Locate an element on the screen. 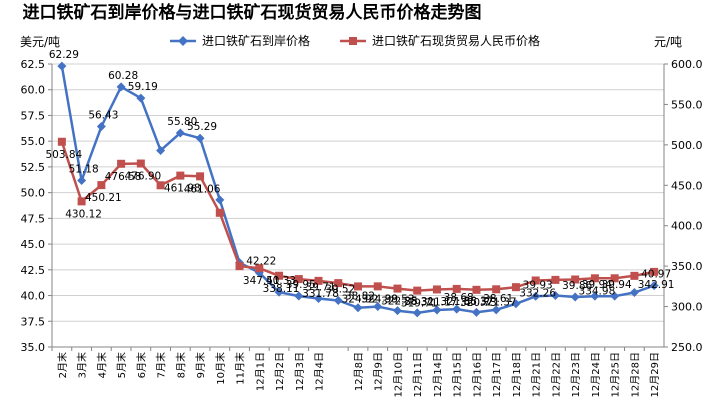 The image size is (722, 419). series-1-label-14: 39.52 is located at coordinates (340, 289).